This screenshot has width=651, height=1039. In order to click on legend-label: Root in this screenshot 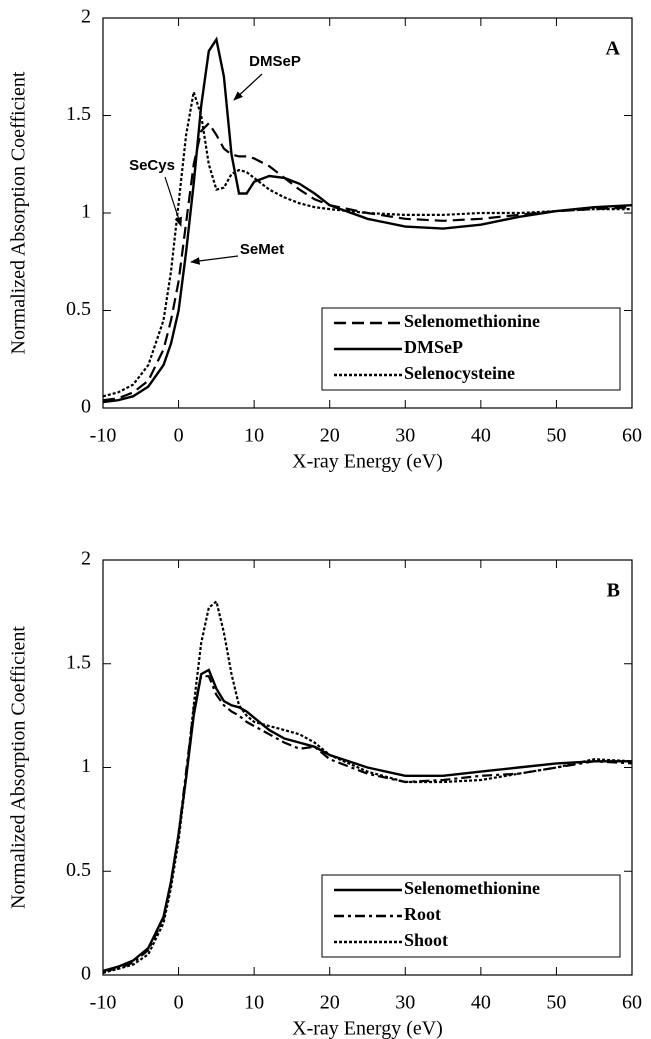, I will do `click(422, 914)`.